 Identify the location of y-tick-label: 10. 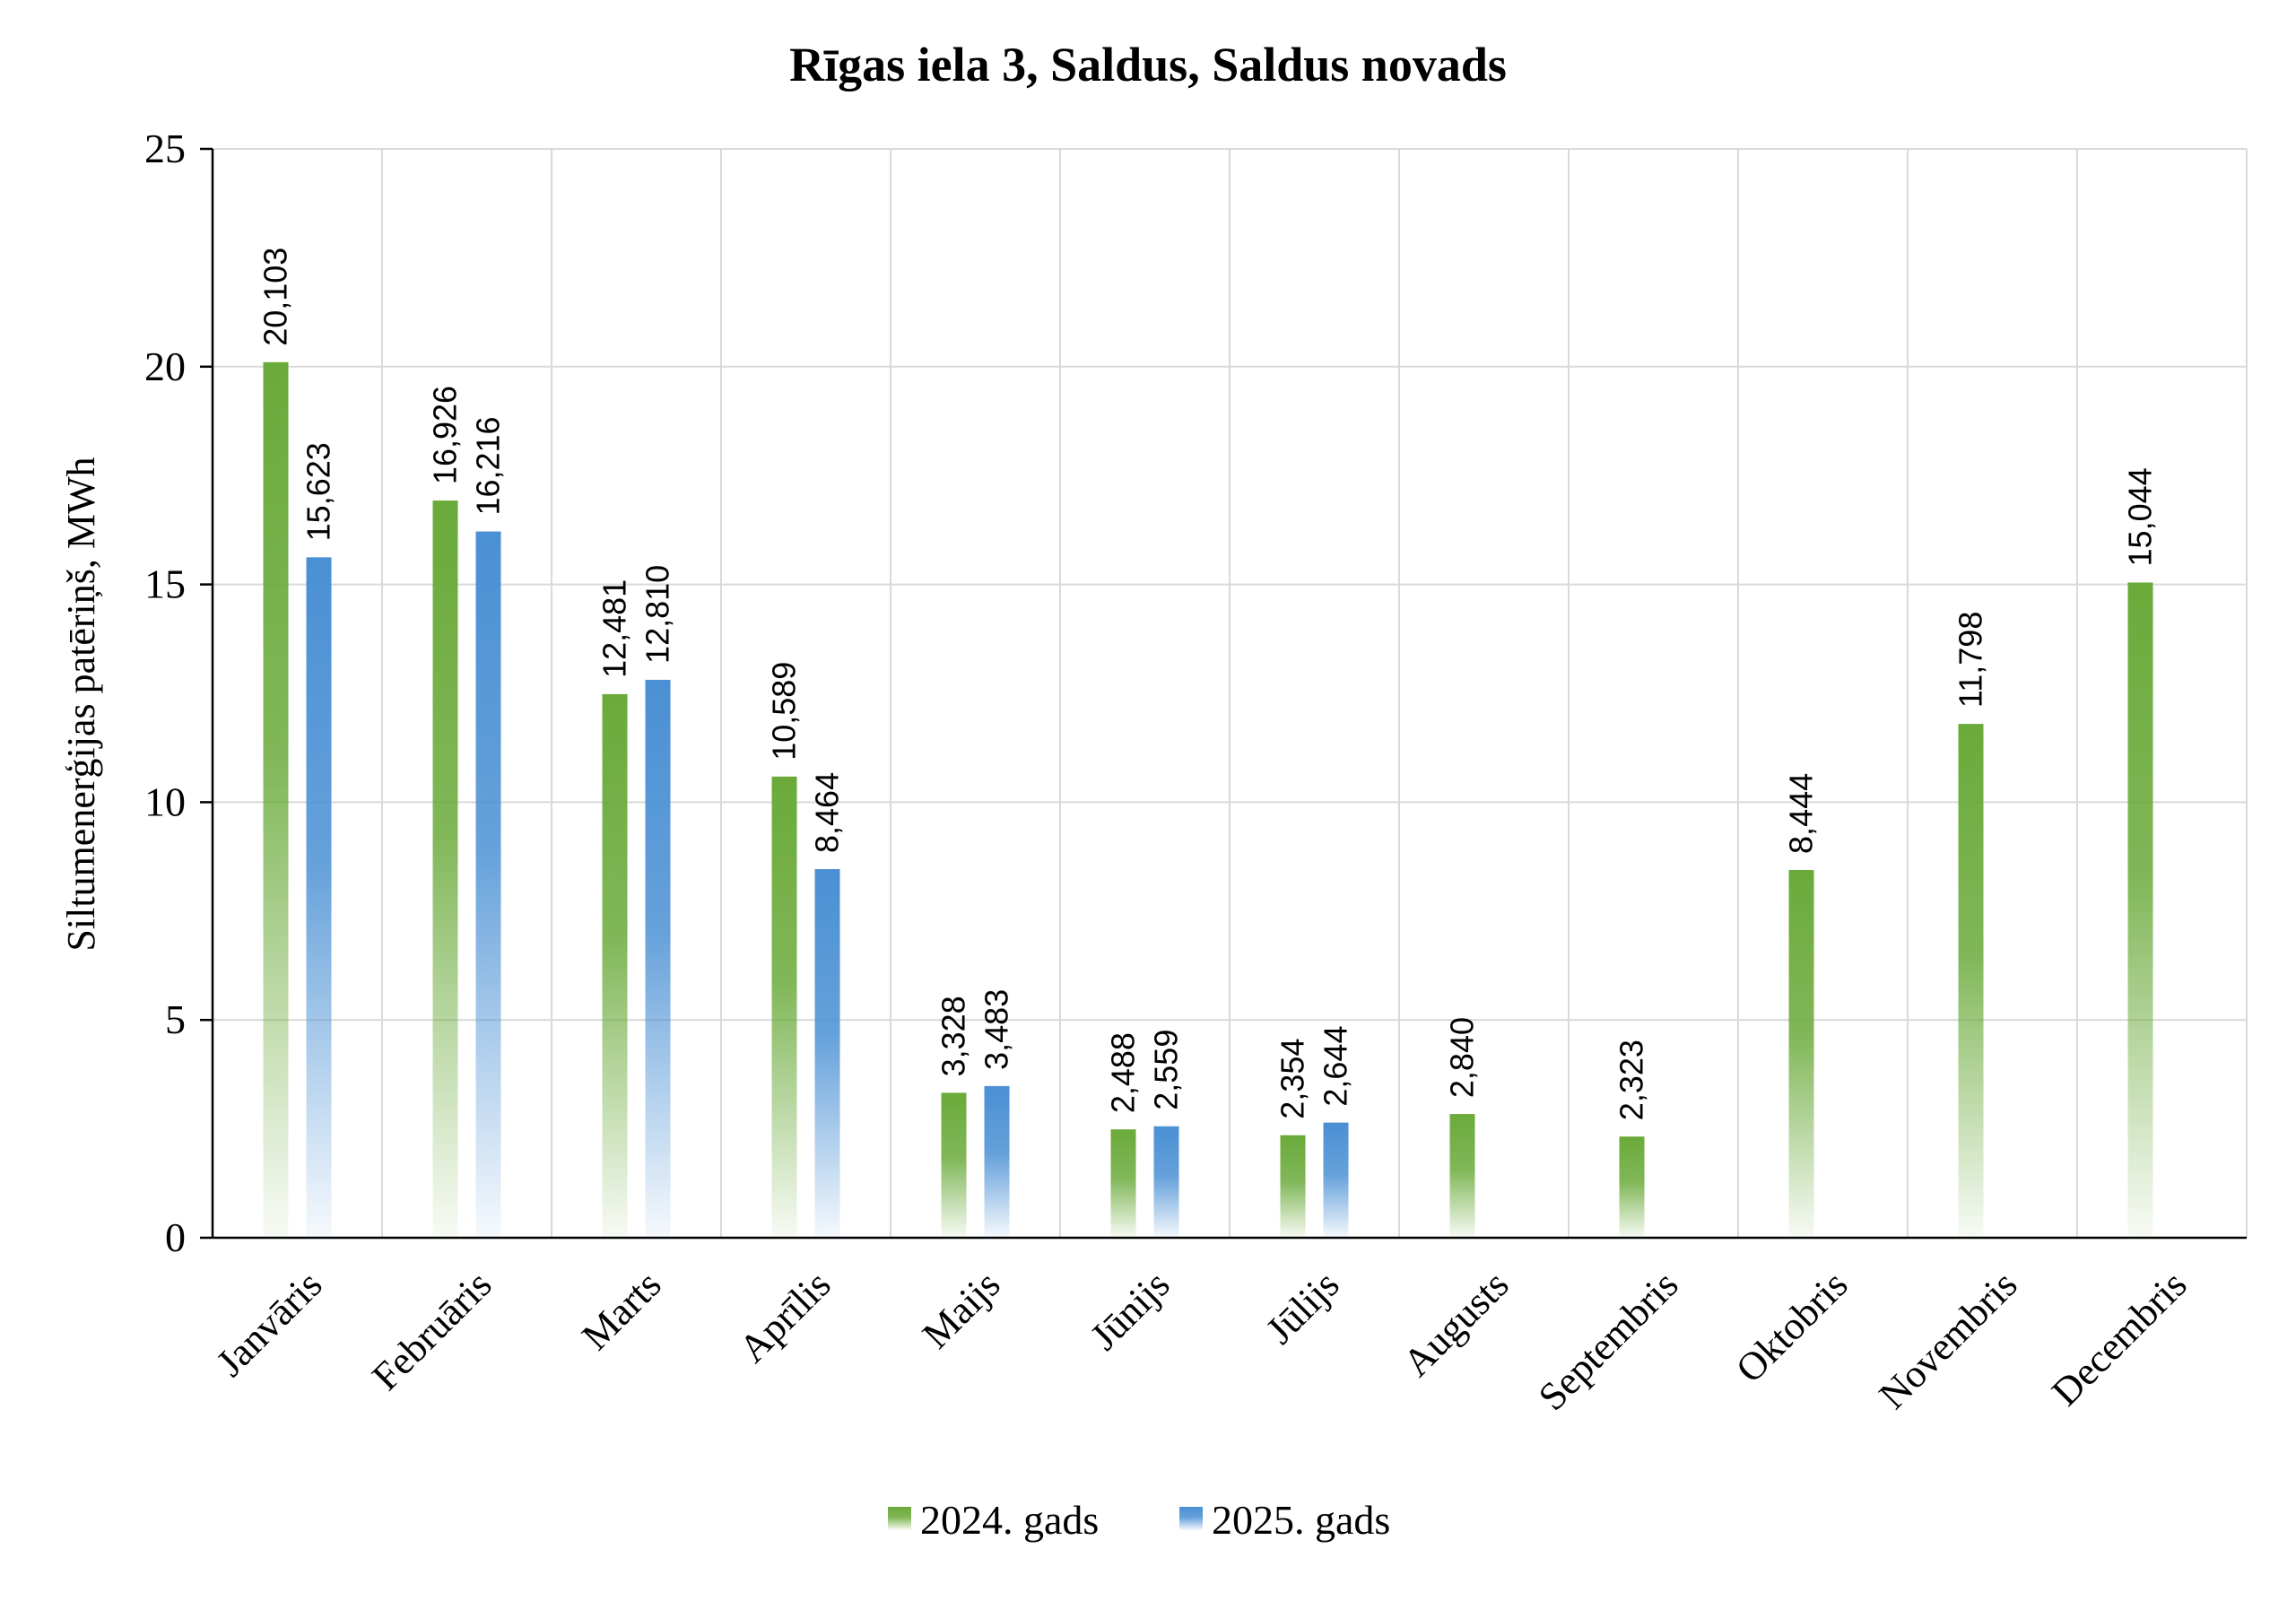
(165, 801).